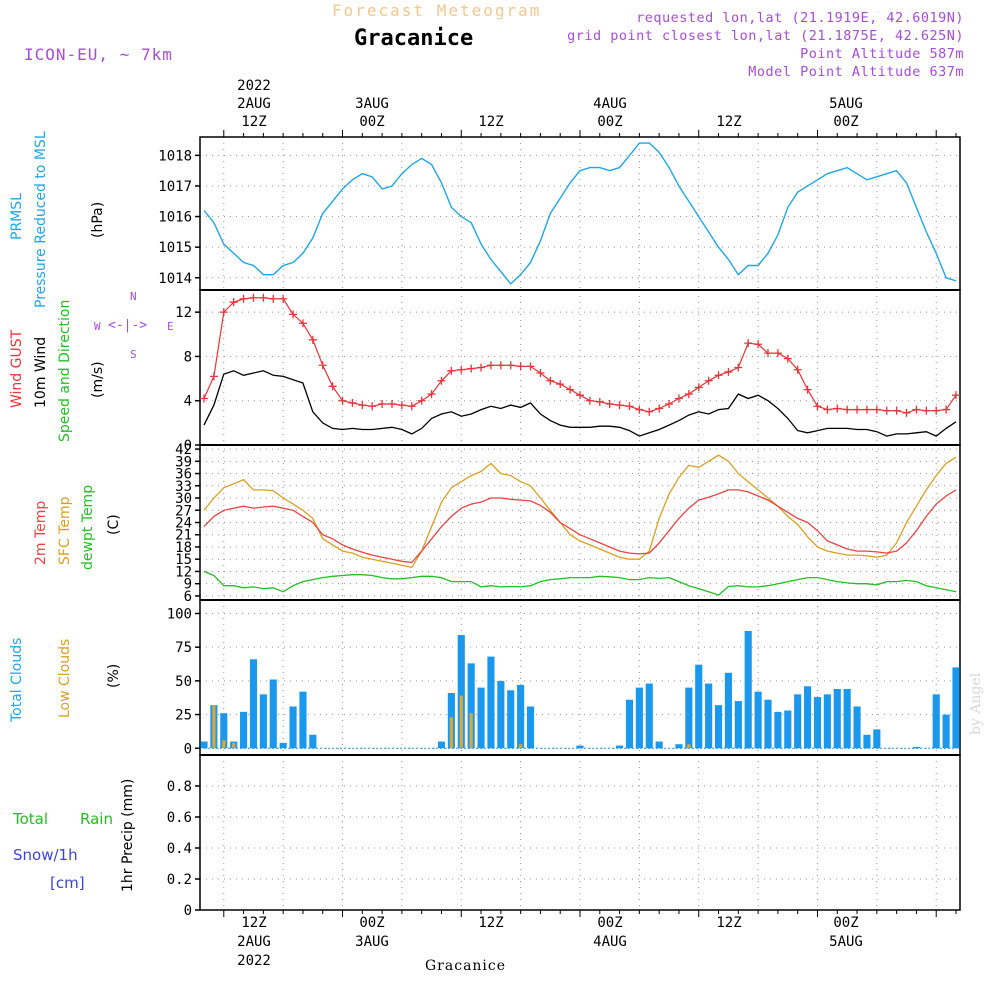 Image resolution: width=1000 pixels, height=1000 pixels. Describe the element at coordinates (372, 942) in the screenshot. I see `bottom-day-label: 3AUG` at that location.